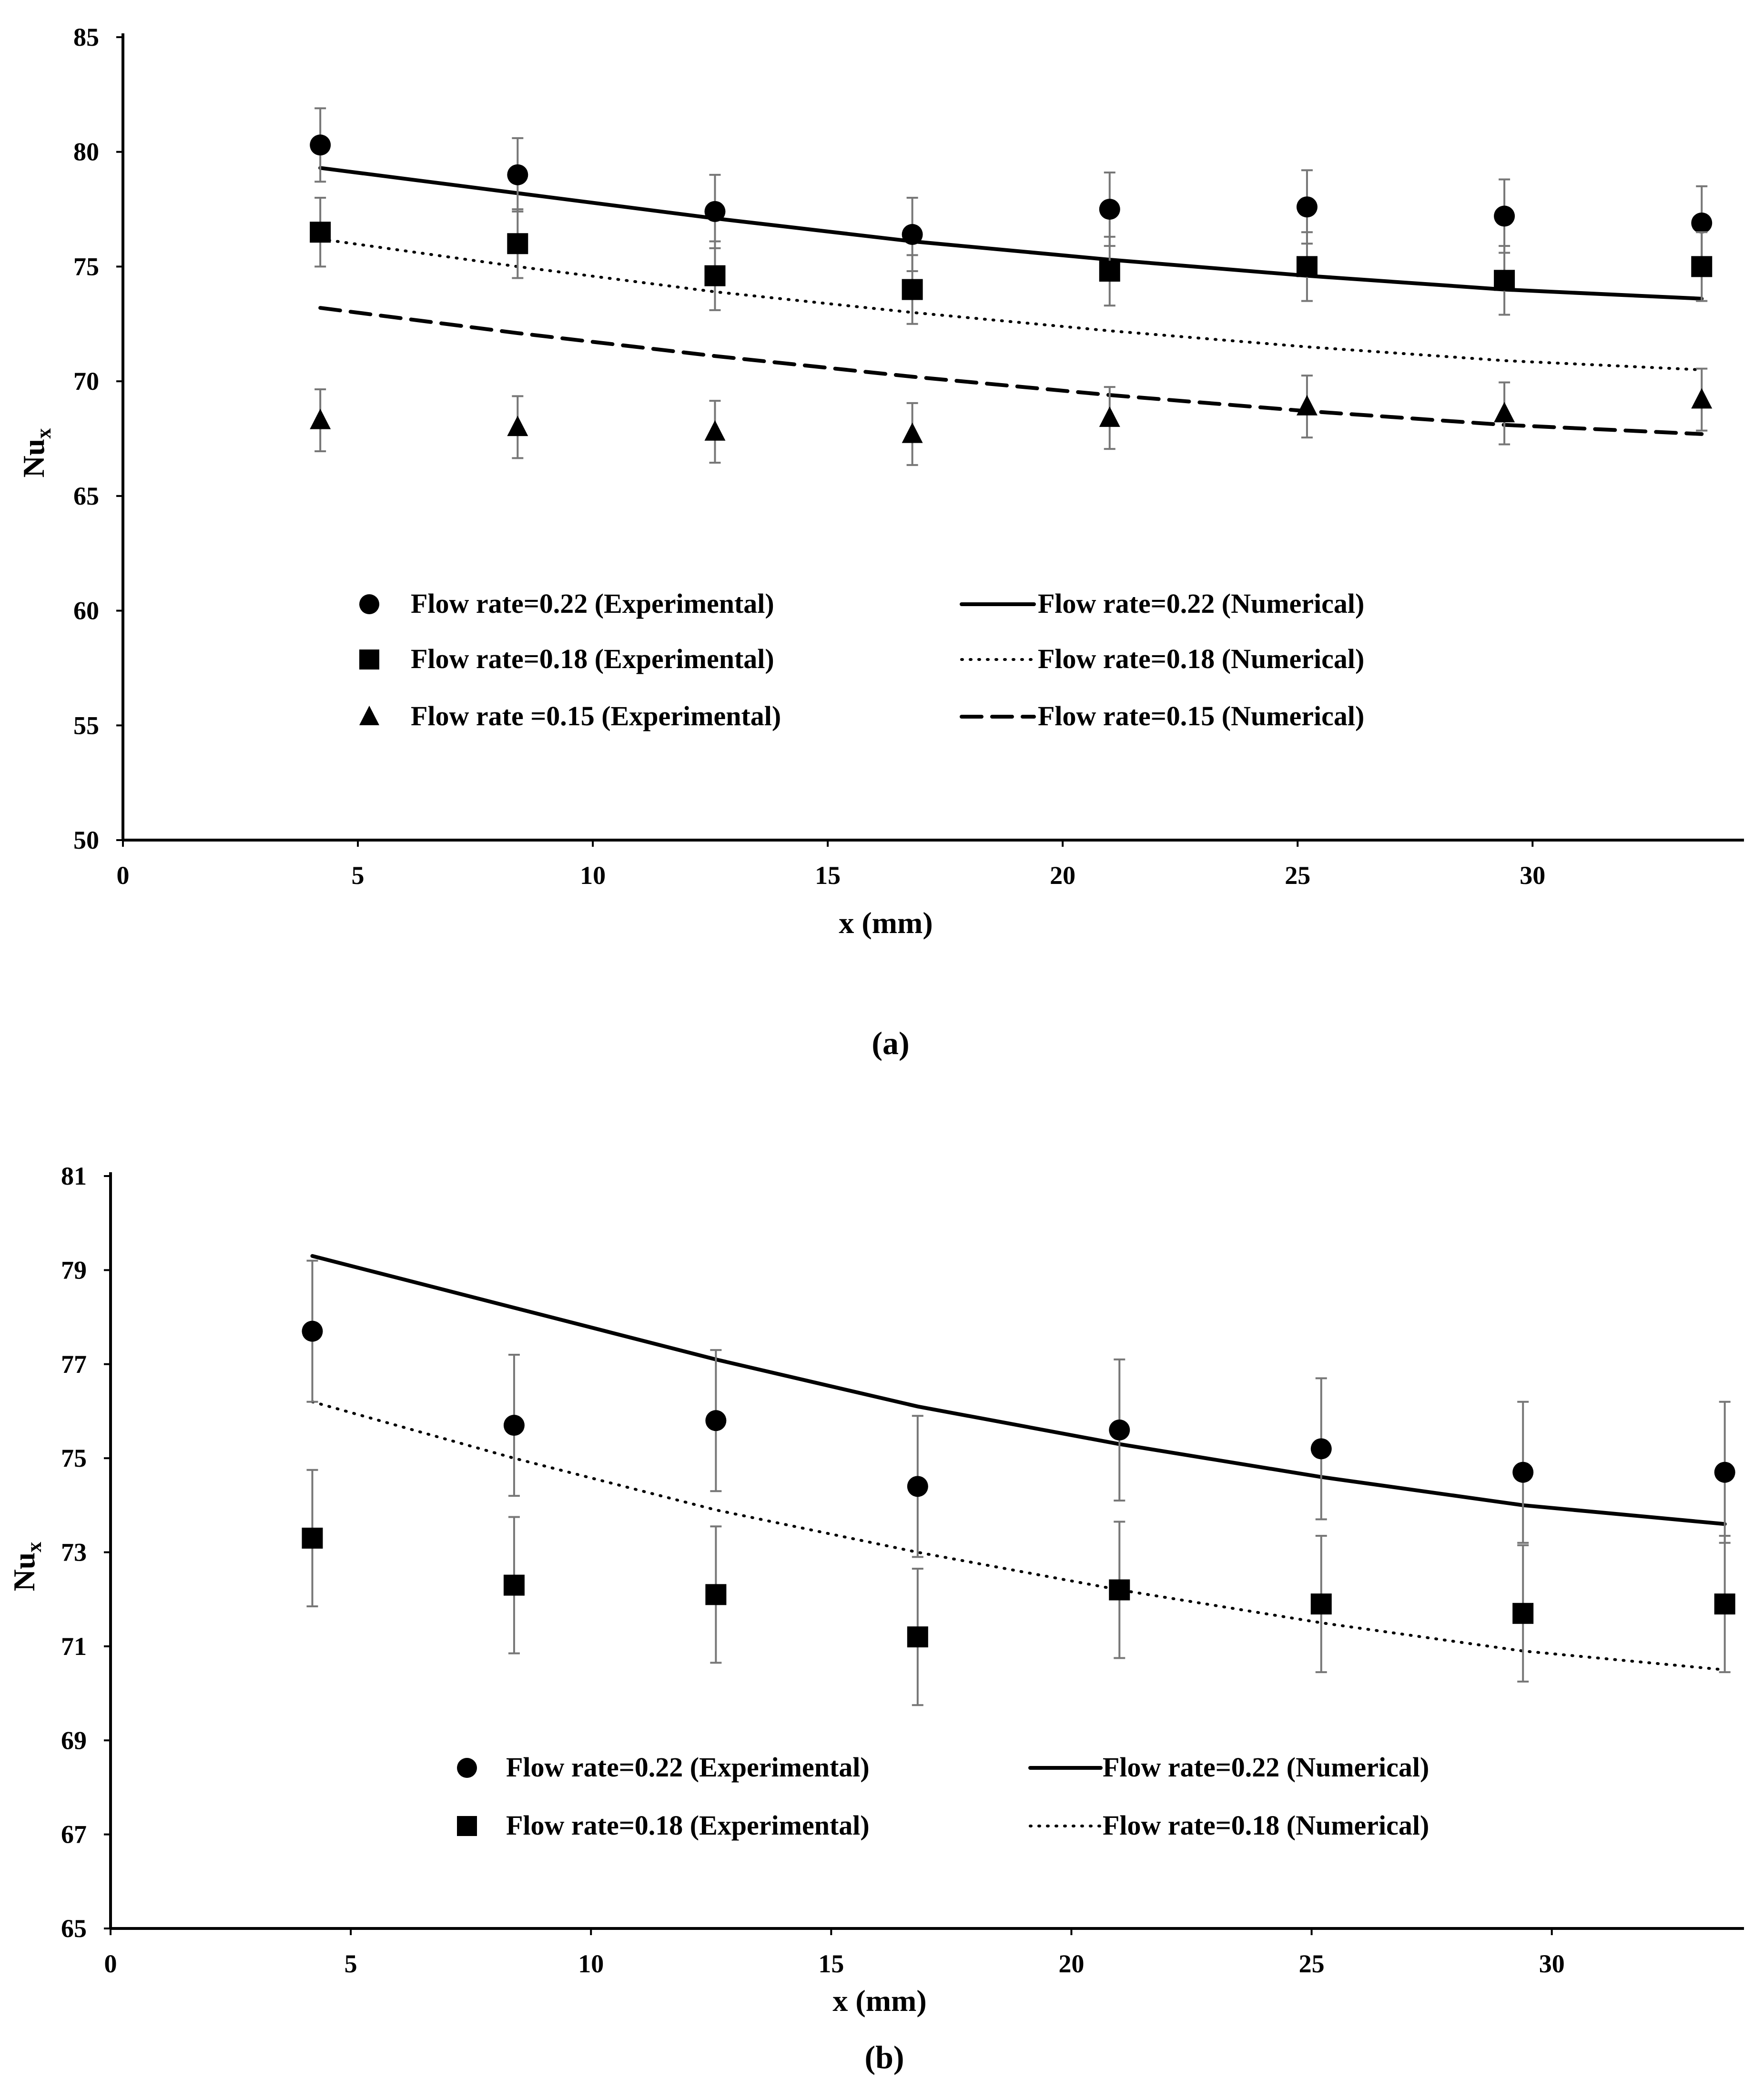  What do you see at coordinates (74, 1270) in the screenshot?
I see `y-tick-label: 79` at bounding box center [74, 1270].